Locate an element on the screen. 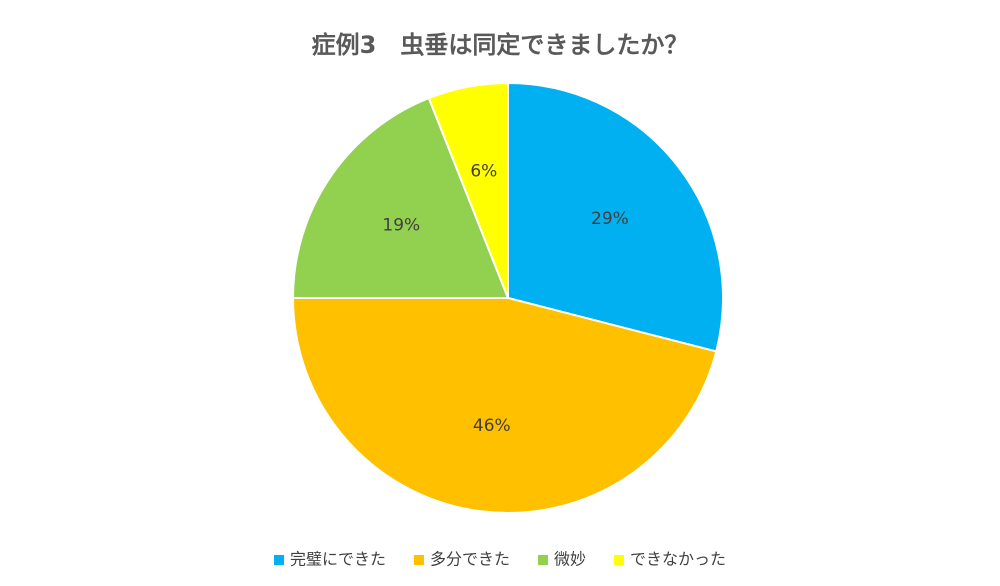 Image resolution: width=1000 pixels, height=586 pixels. legend-label: 微妙 is located at coordinates (570, 559).